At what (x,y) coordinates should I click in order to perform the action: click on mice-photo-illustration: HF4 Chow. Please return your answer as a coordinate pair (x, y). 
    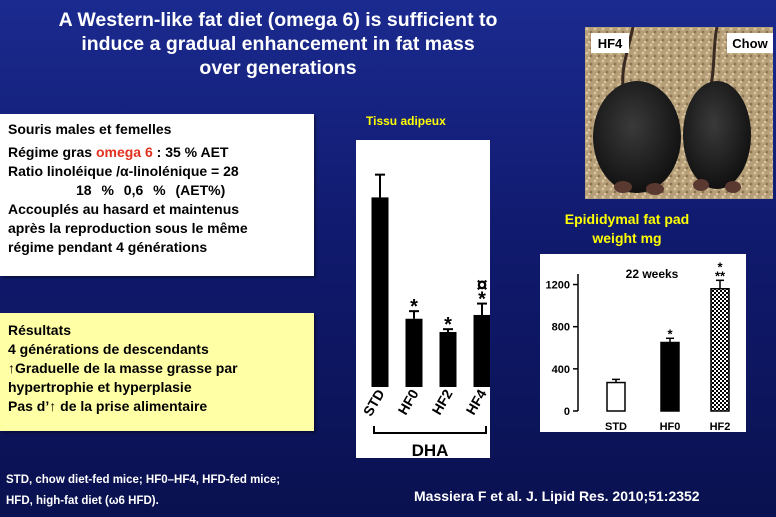
    Looking at the image, I should click on (679, 113).